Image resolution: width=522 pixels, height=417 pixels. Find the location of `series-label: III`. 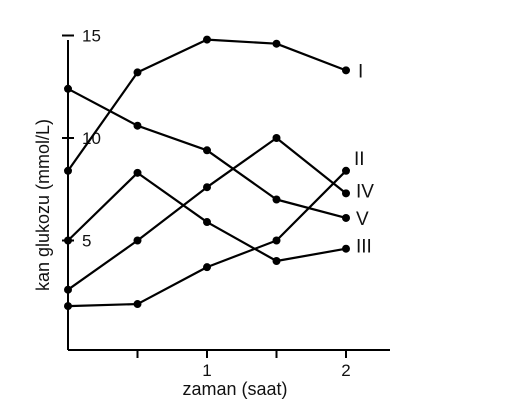

series-label: III is located at coordinates (364, 247).